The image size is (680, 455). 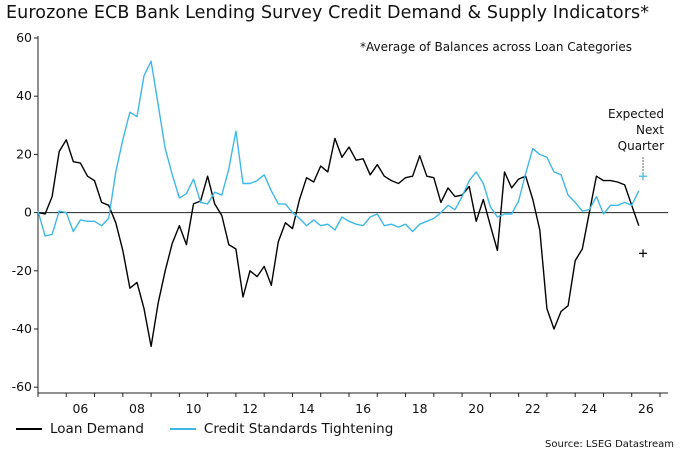 I want to click on legend-item-loan-demand: Loan Demand, so click(x=80, y=429).